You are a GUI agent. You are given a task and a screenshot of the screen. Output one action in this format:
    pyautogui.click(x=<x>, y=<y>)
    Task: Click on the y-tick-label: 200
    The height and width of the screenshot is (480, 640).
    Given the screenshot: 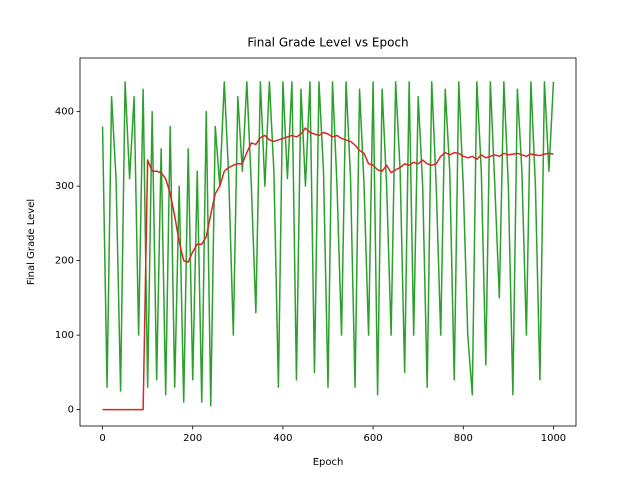 What is the action you would take?
    pyautogui.click(x=64, y=261)
    